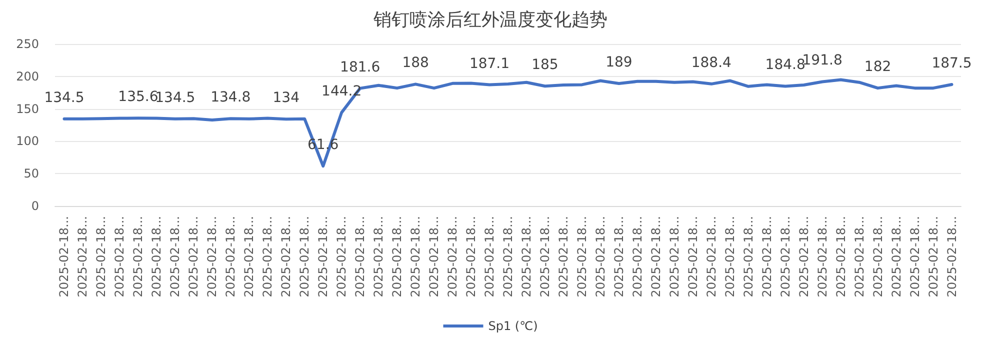 The image size is (981, 339). What do you see at coordinates (415, 63) in the screenshot?
I see `data-label: 188` at bounding box center [415, 63].